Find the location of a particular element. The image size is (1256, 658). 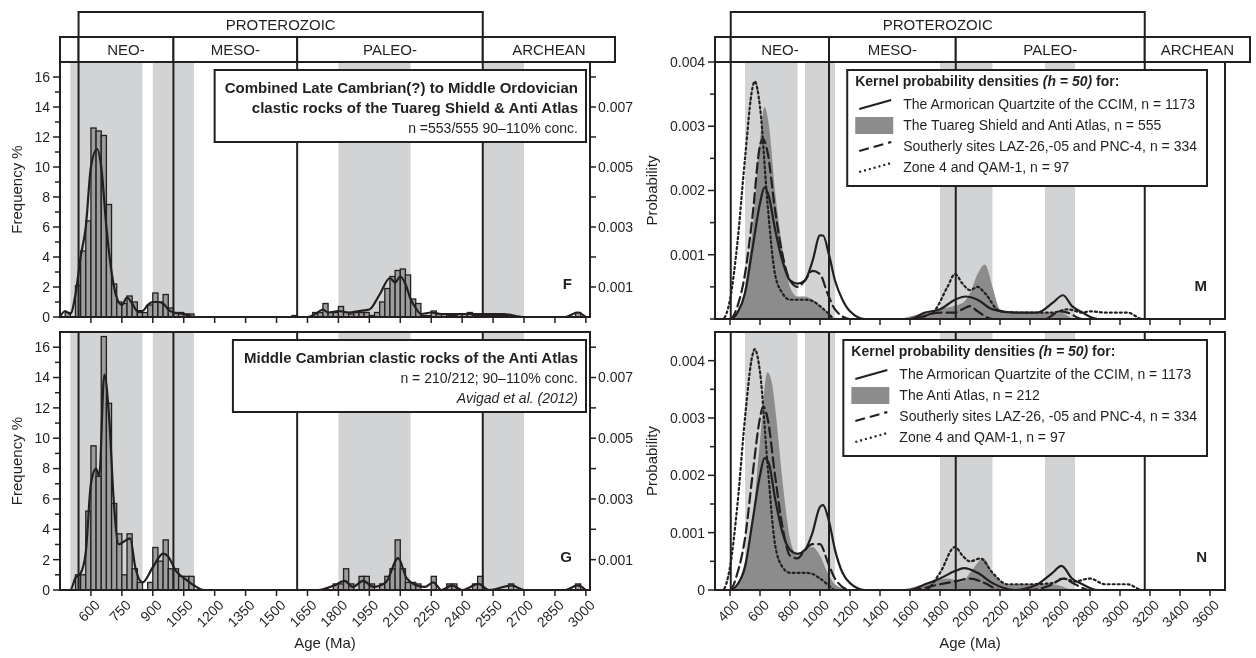

x-tick-label: 900 is located at coordinates (151, 610).